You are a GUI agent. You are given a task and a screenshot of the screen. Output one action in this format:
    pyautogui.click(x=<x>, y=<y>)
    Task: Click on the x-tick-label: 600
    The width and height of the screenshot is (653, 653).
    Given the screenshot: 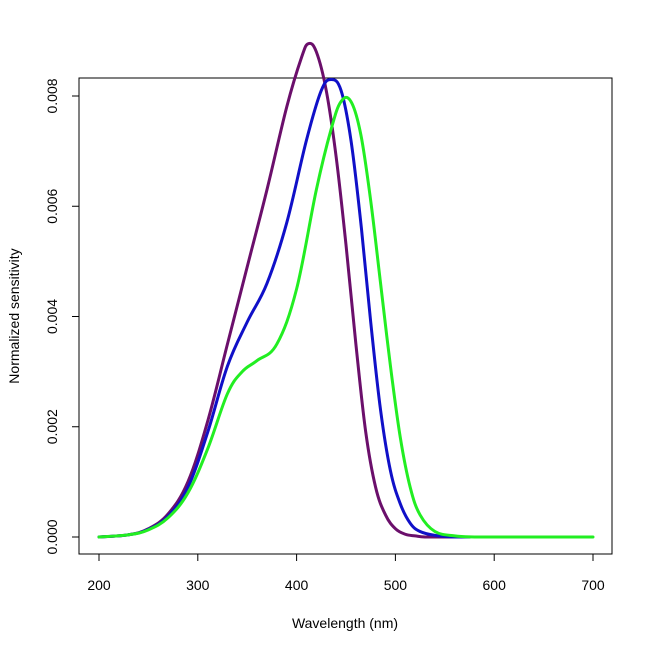 What is the action you would take?
    pyautogui.click(x=495, y=585)
    